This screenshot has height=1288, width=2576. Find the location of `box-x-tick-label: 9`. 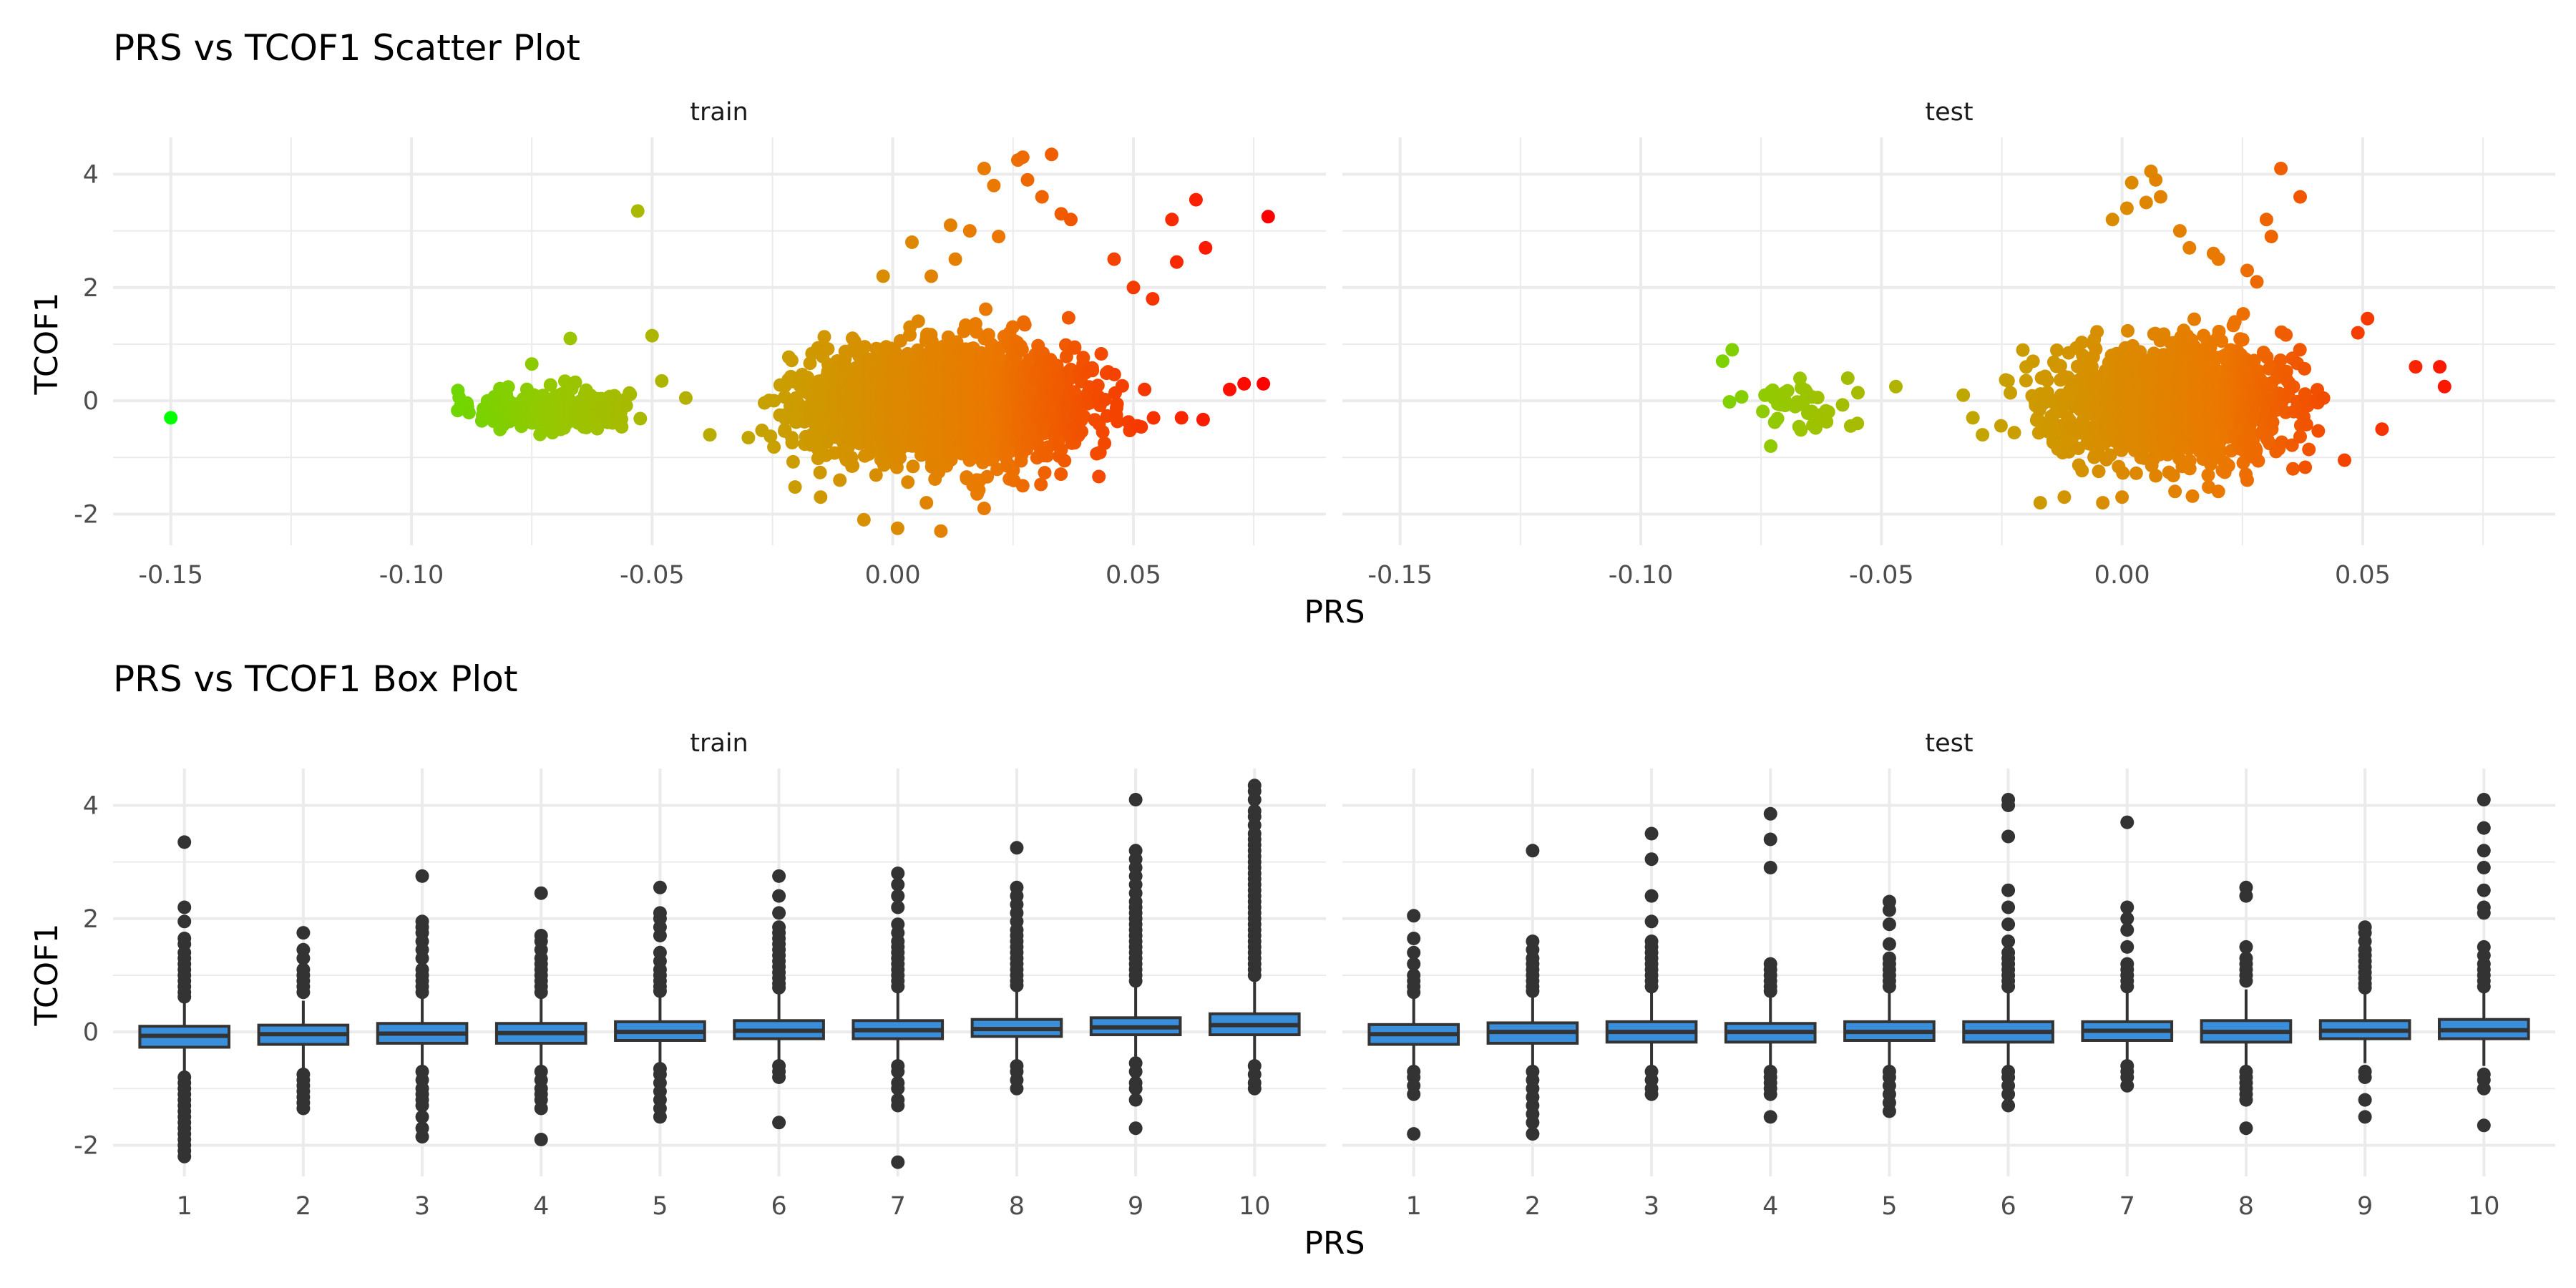

box-x-tick-label: 9 is located at coordinates (1135, 1206).